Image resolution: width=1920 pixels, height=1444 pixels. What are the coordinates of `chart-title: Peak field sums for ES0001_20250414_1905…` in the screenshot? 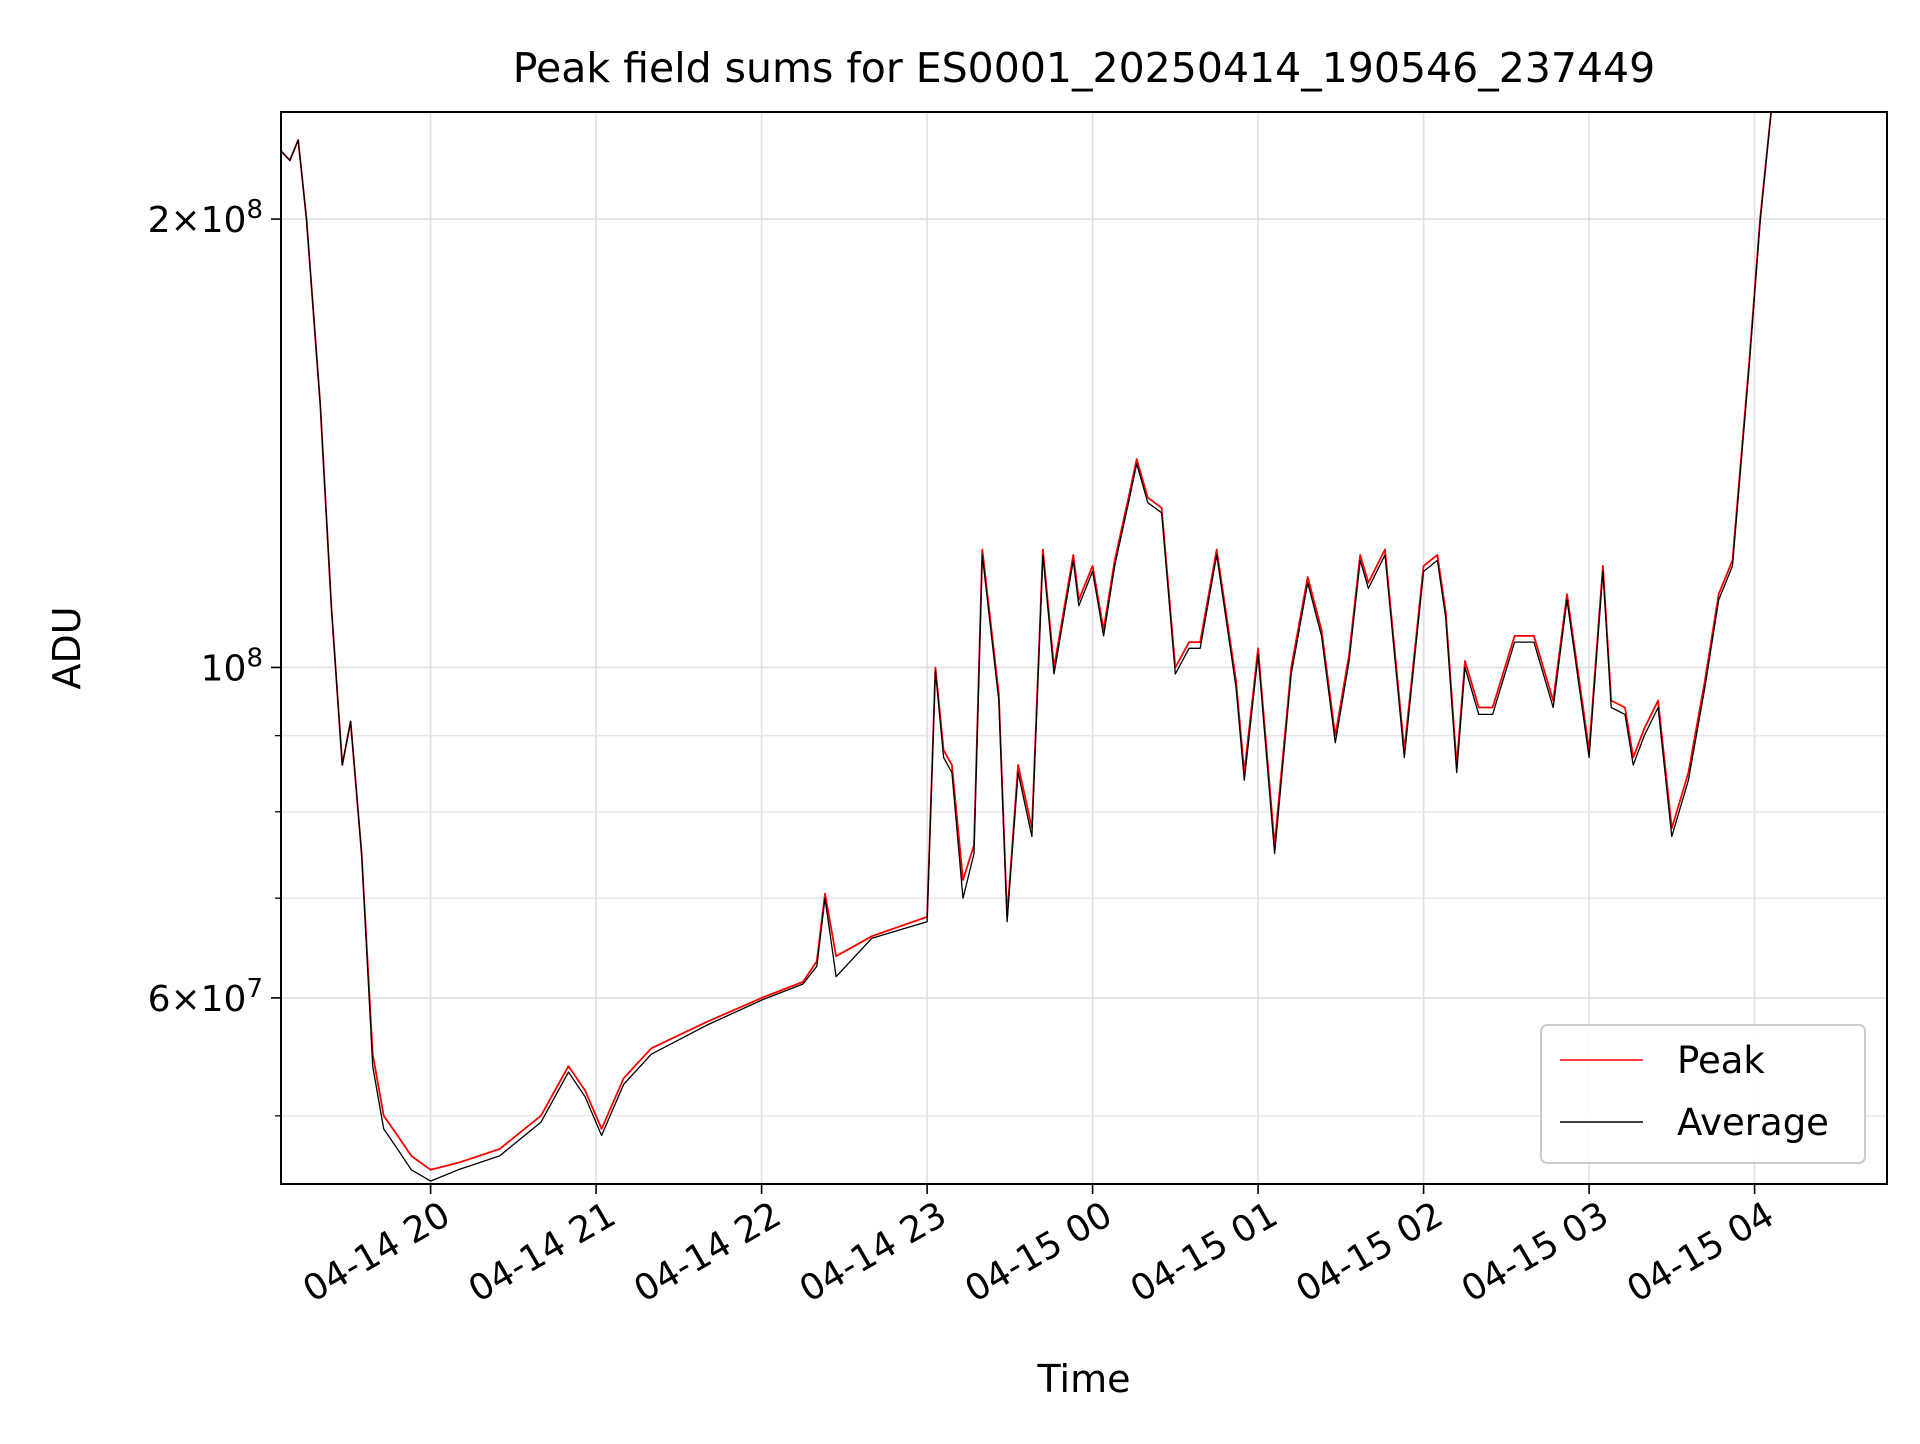 It's located at (1084, 68).